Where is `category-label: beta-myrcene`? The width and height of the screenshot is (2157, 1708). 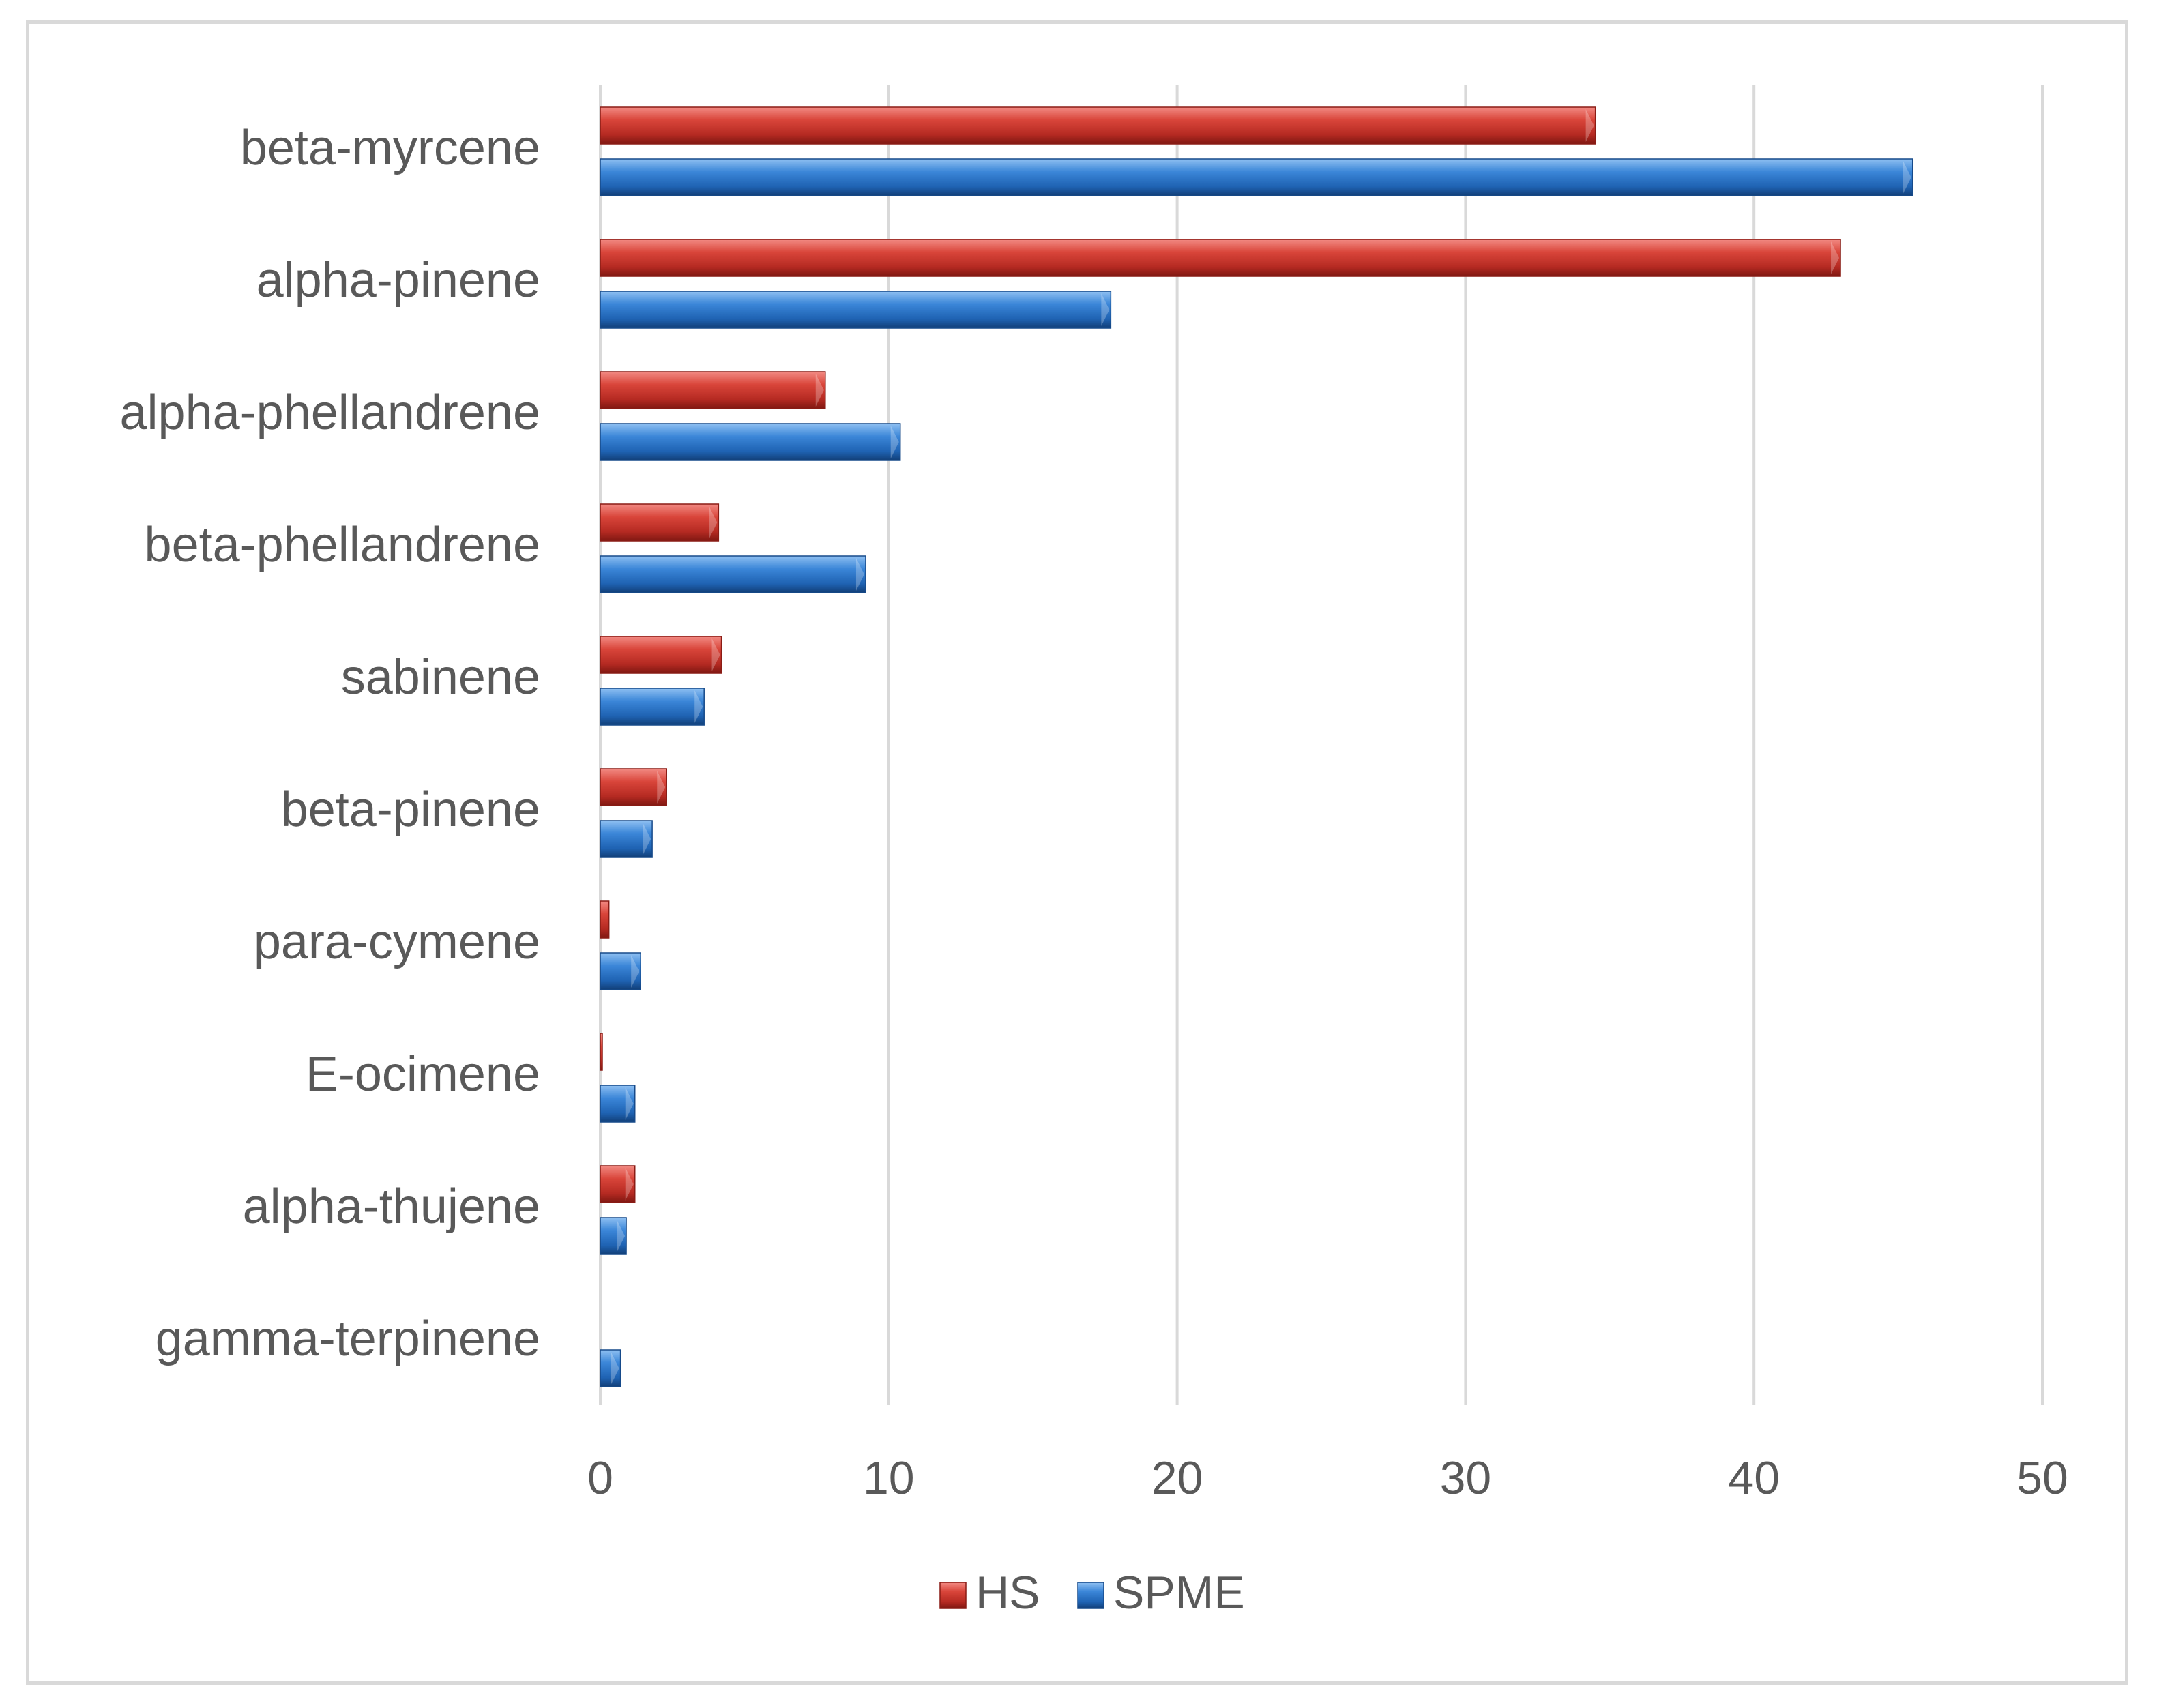
category-label: beta-myrcene is located at coordinates (390, 148).